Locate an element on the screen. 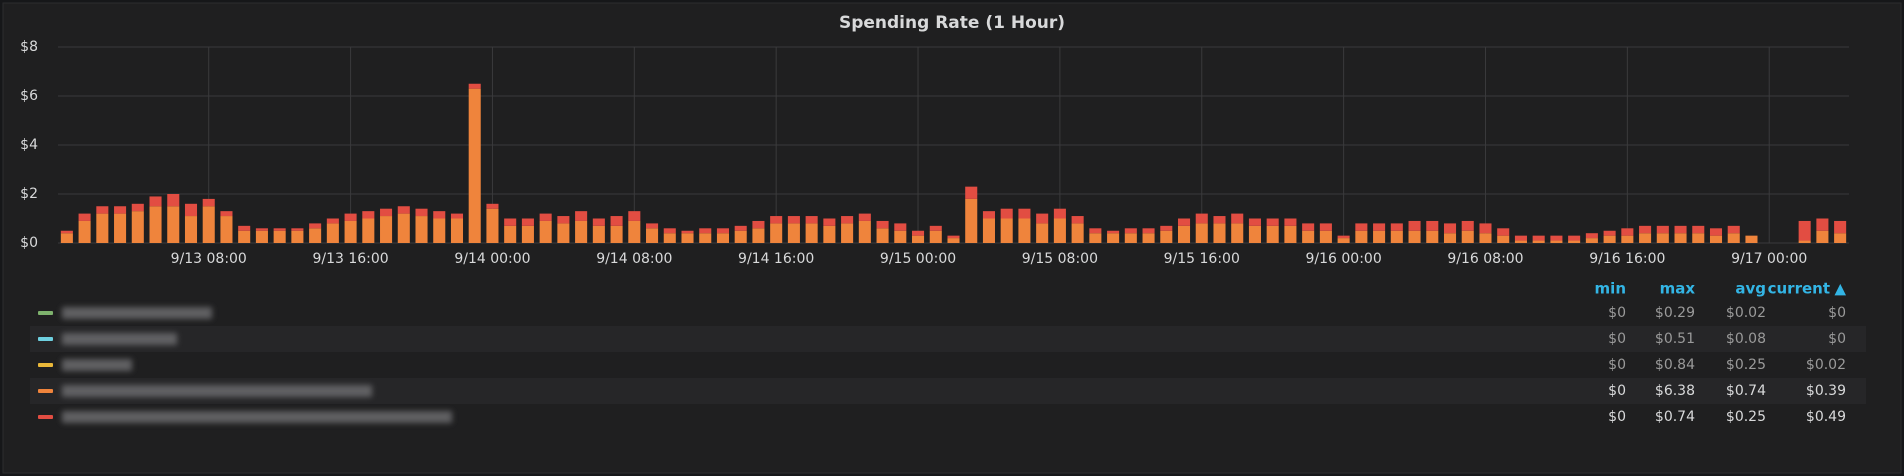 Image resolution: width=1904 pixels, height=476 pixels. x-tick-label: 9/17 00:00 is located at coordinates (1769, 259).